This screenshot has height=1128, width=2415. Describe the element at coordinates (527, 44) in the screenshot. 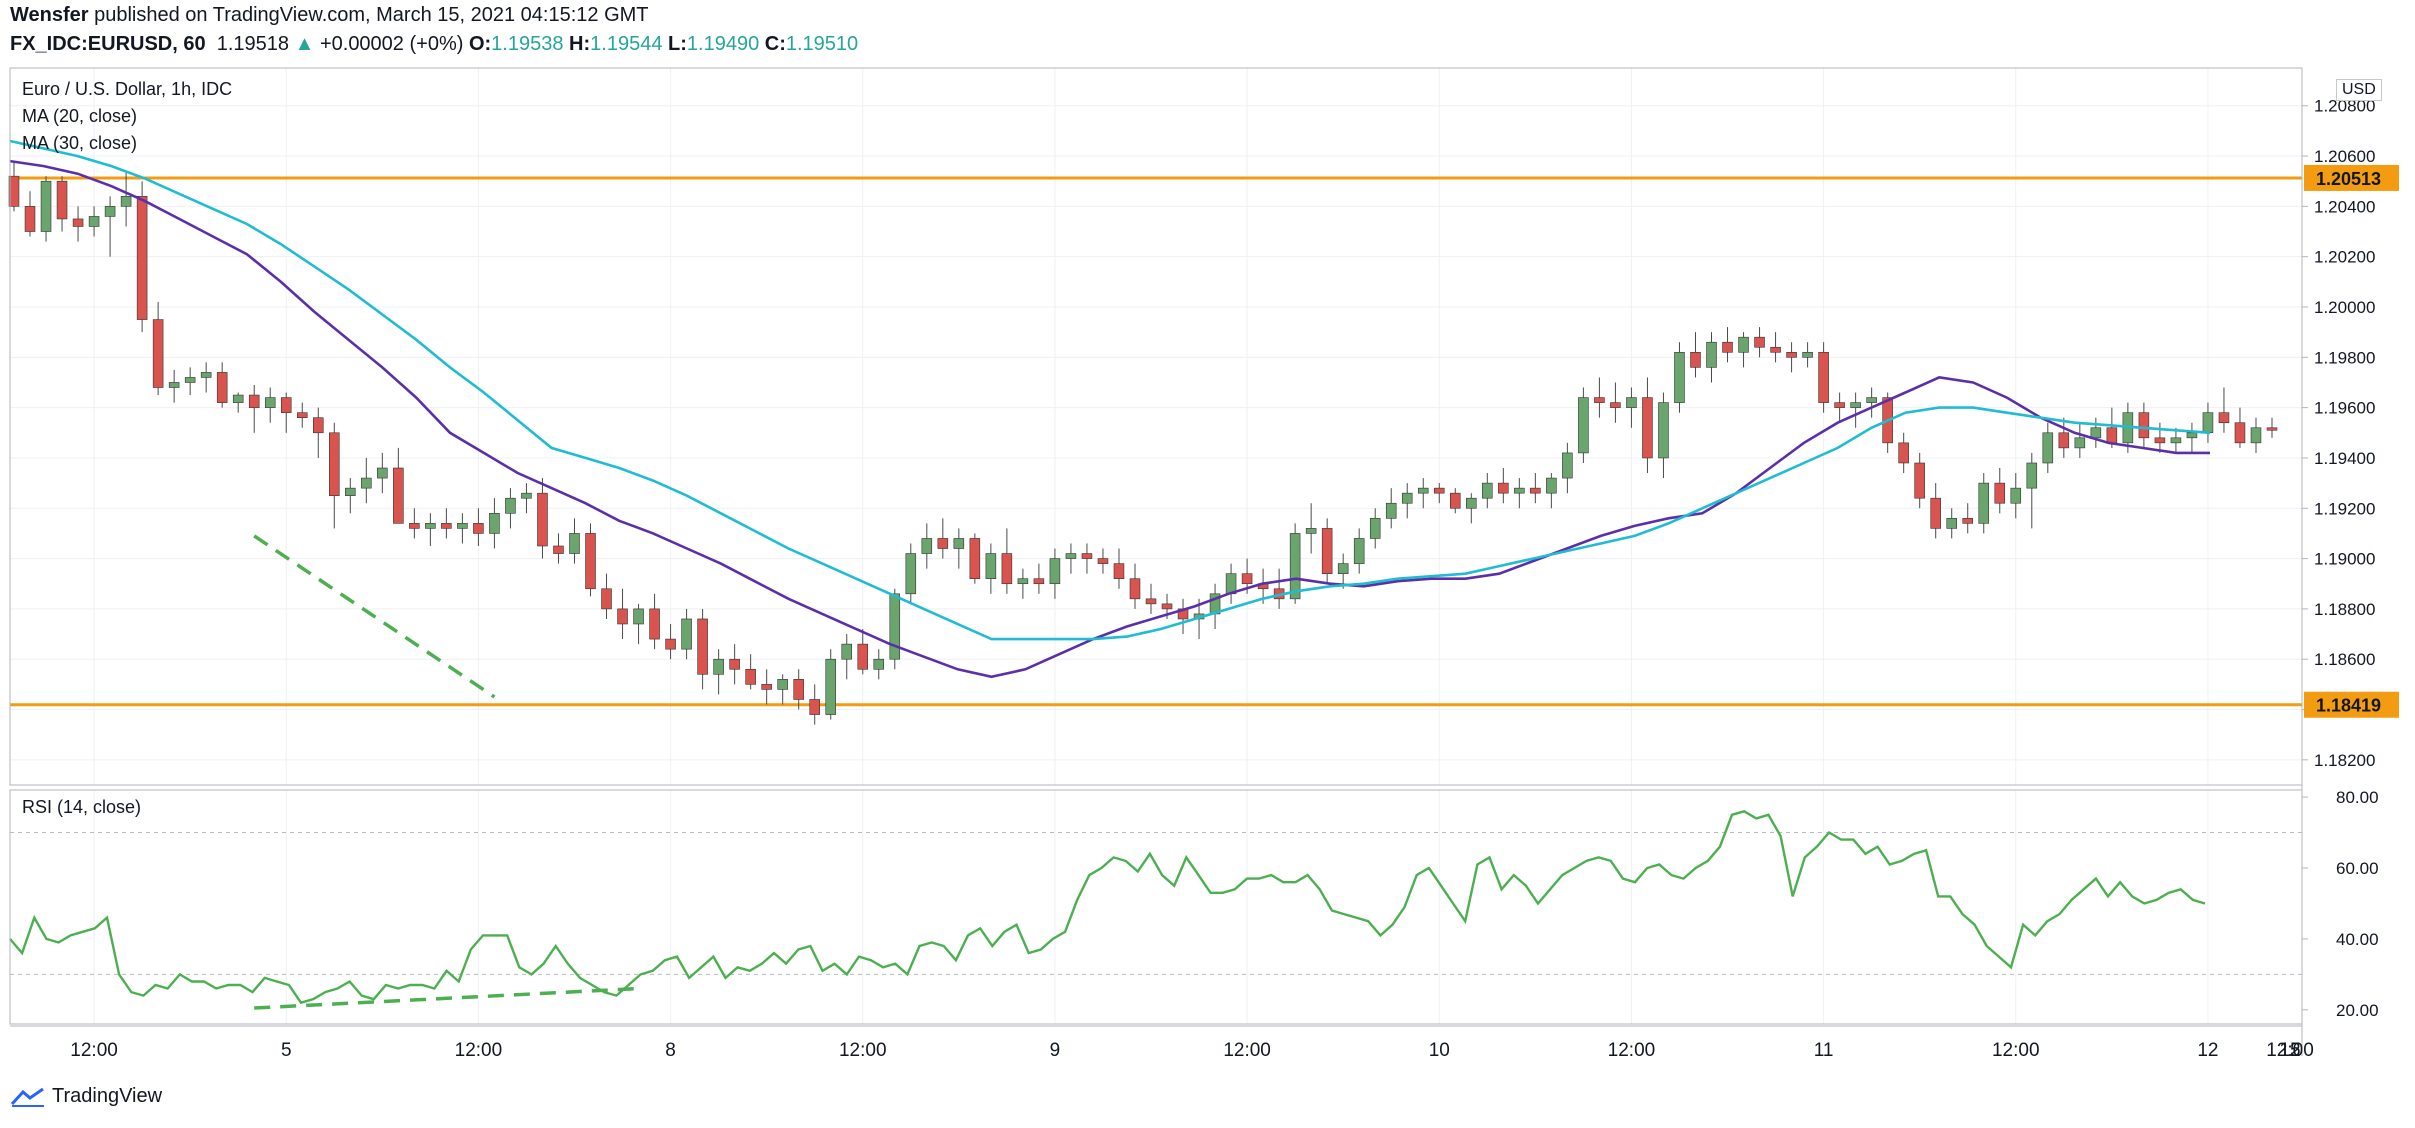

I see `open-value: 1.19538` at that location.